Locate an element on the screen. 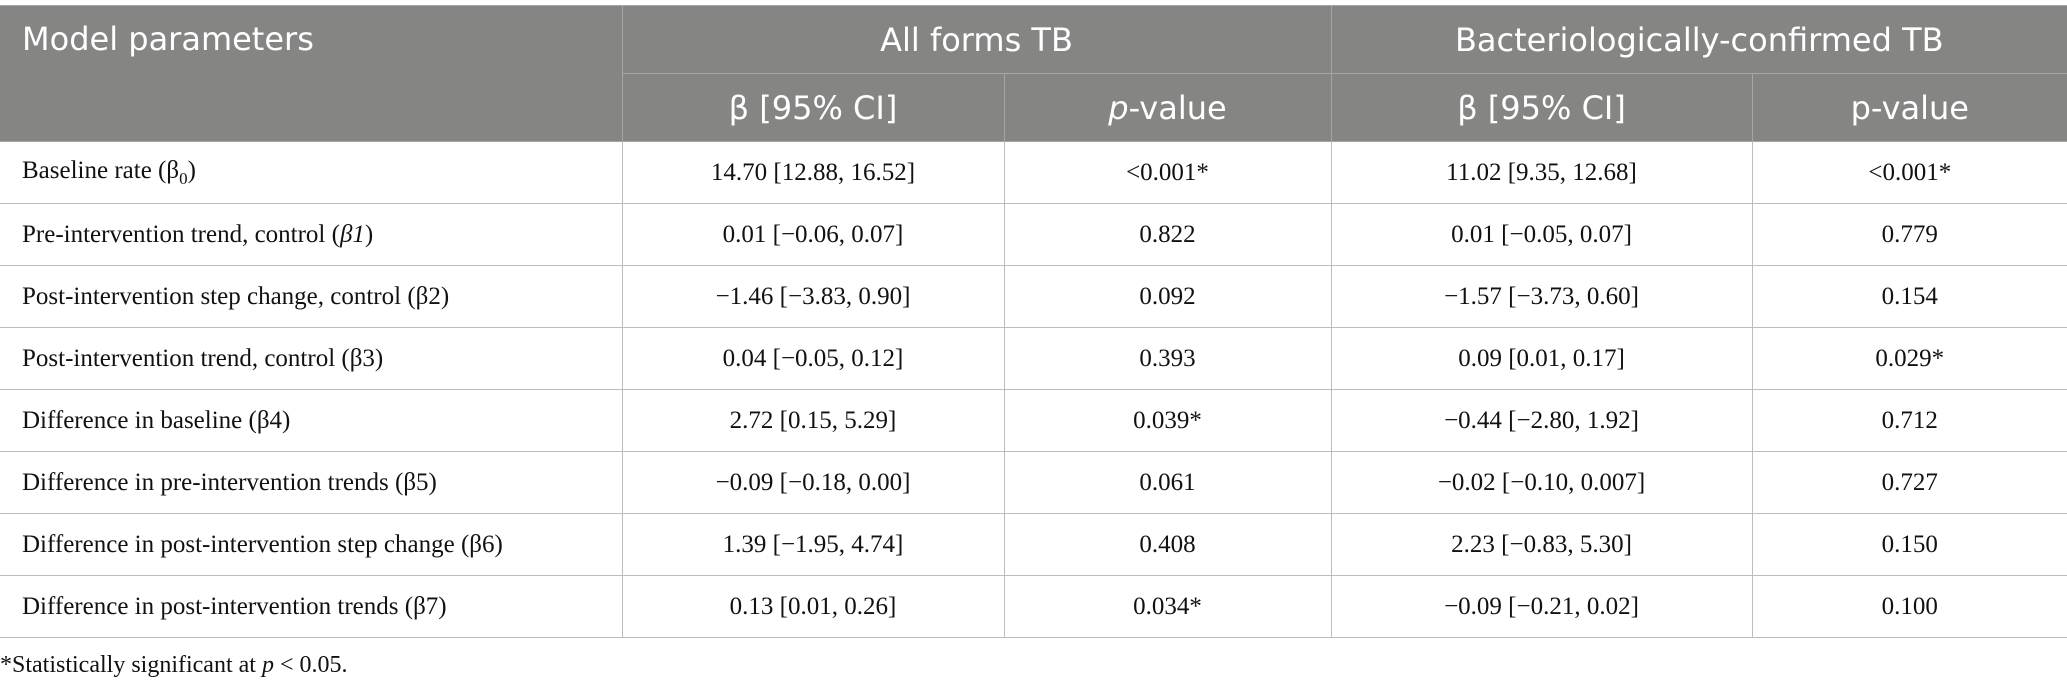 Image resolution: width=2067 pixels, height=692 pixels. significance-footnote: *Statistically significant at p < 0.05. is located at coordinates (174, 665).